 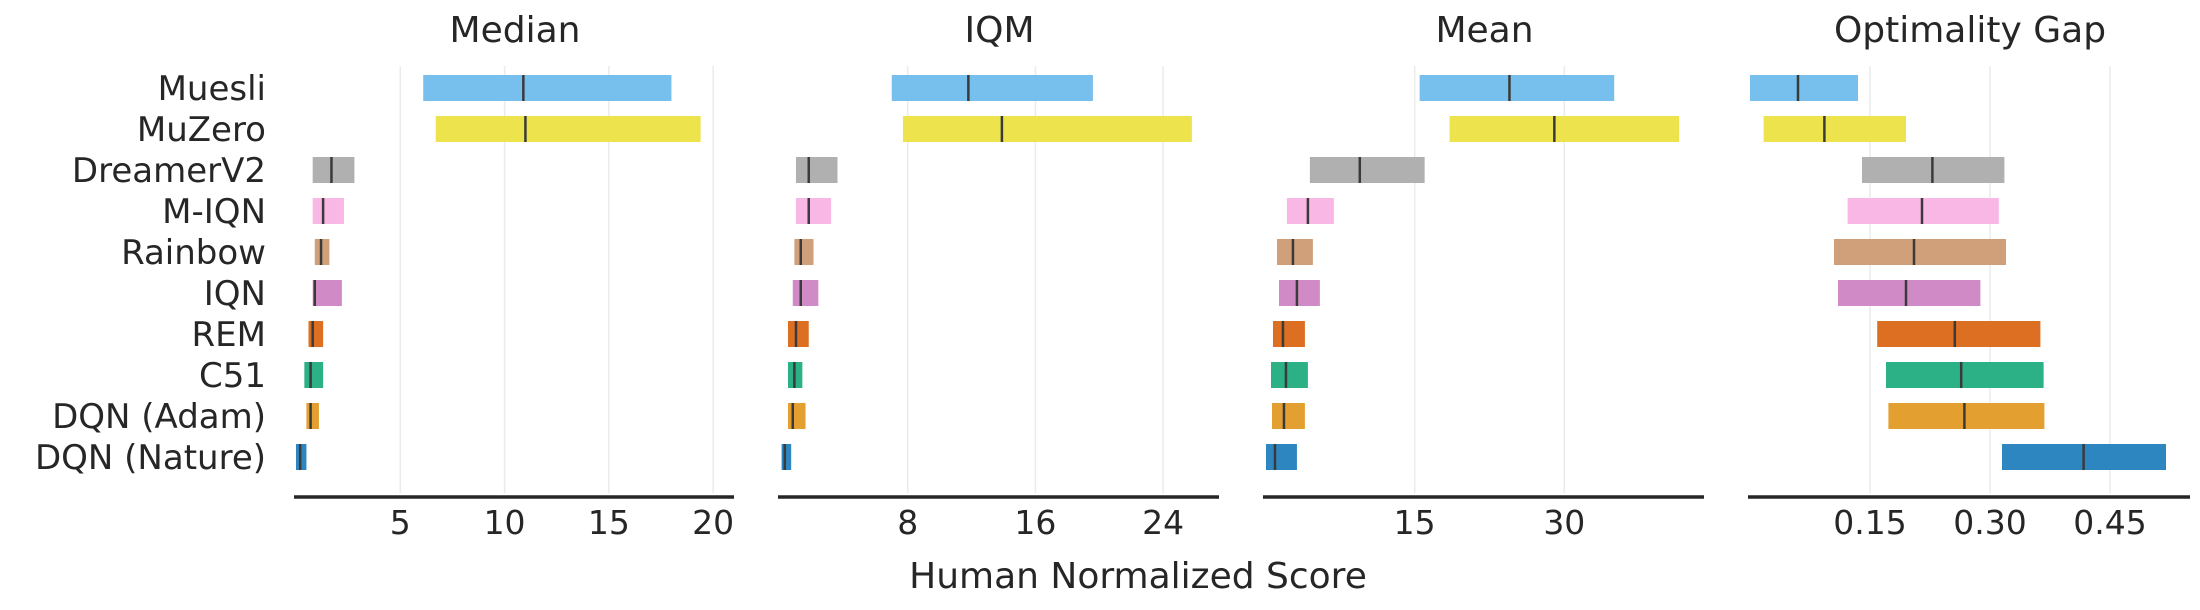 I want to click on row-label-iqn: IQN, so click(x=235, y=294).